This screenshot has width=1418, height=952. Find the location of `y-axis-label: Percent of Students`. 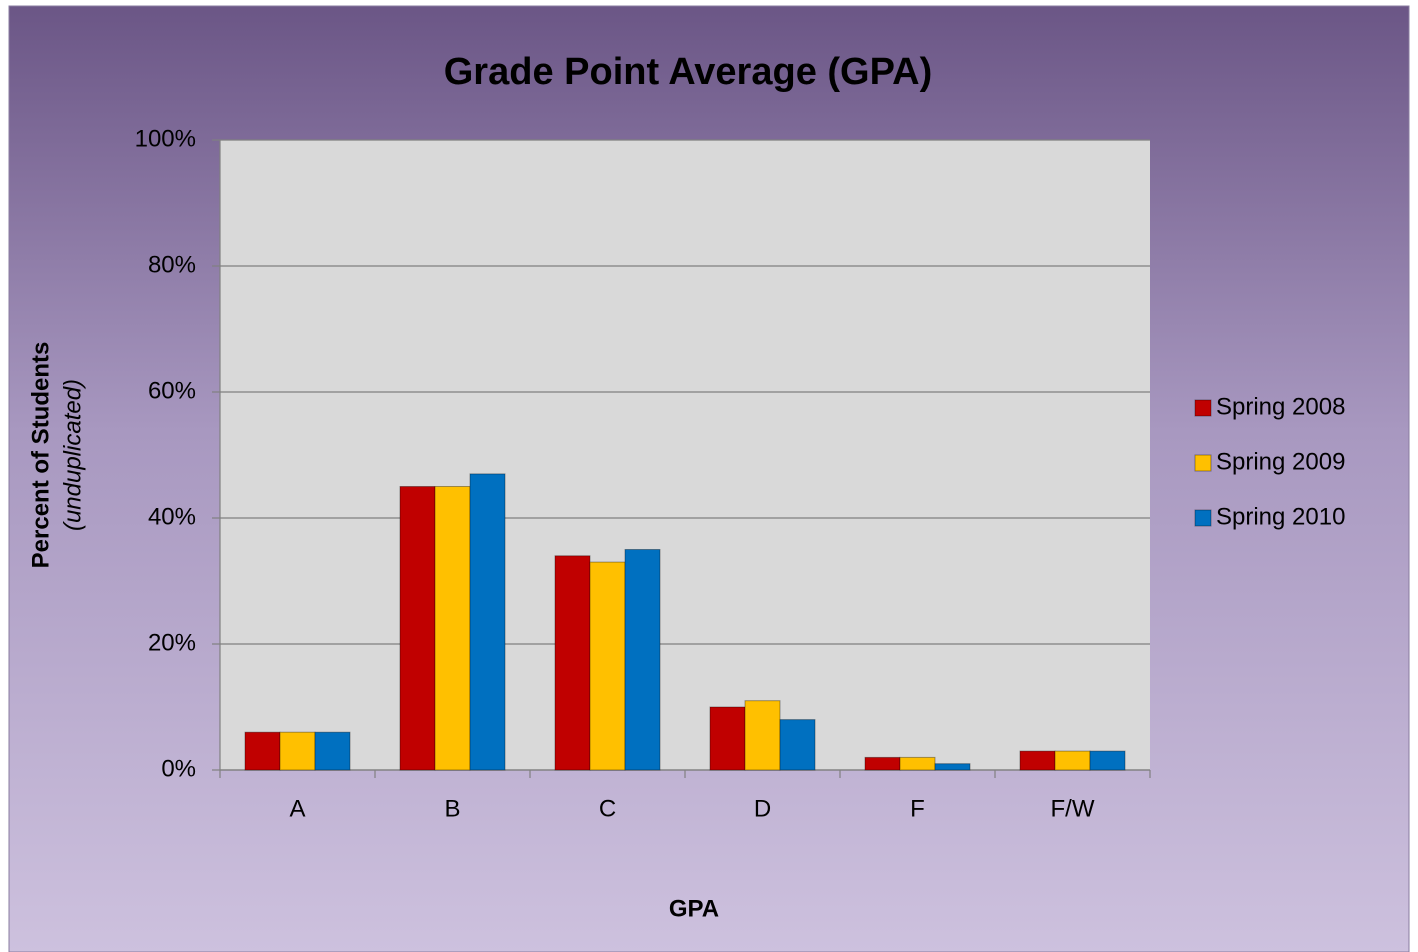

y-axis-label: Percent of Students is located at coordinates (40, 455).